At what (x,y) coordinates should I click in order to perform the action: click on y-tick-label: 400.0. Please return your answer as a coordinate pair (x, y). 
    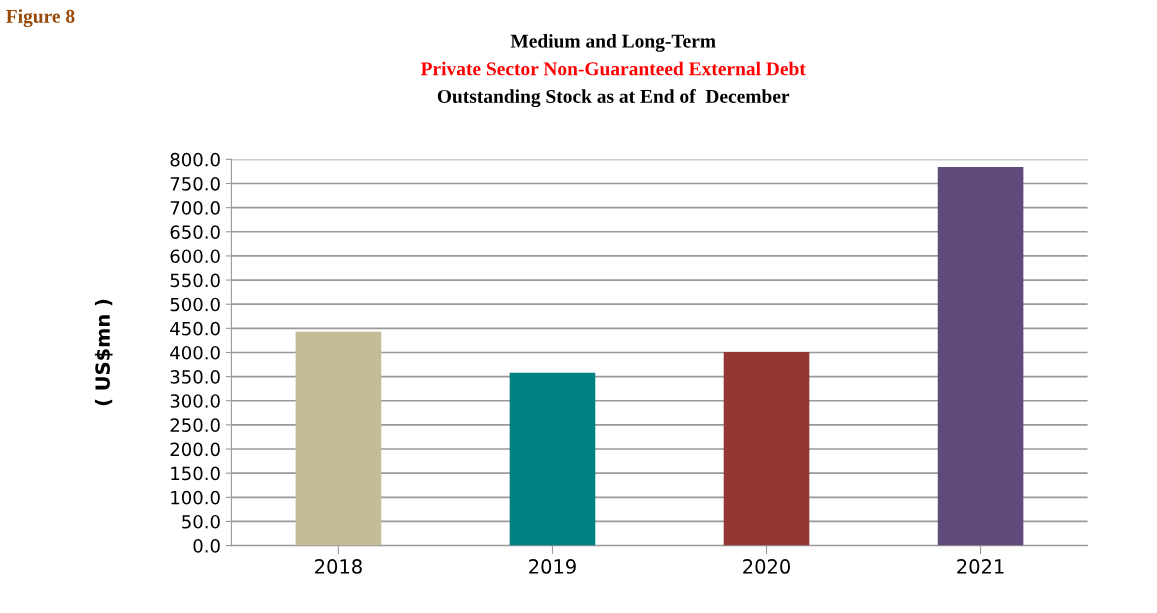
    Looking at the image, I should click on (195, 352).